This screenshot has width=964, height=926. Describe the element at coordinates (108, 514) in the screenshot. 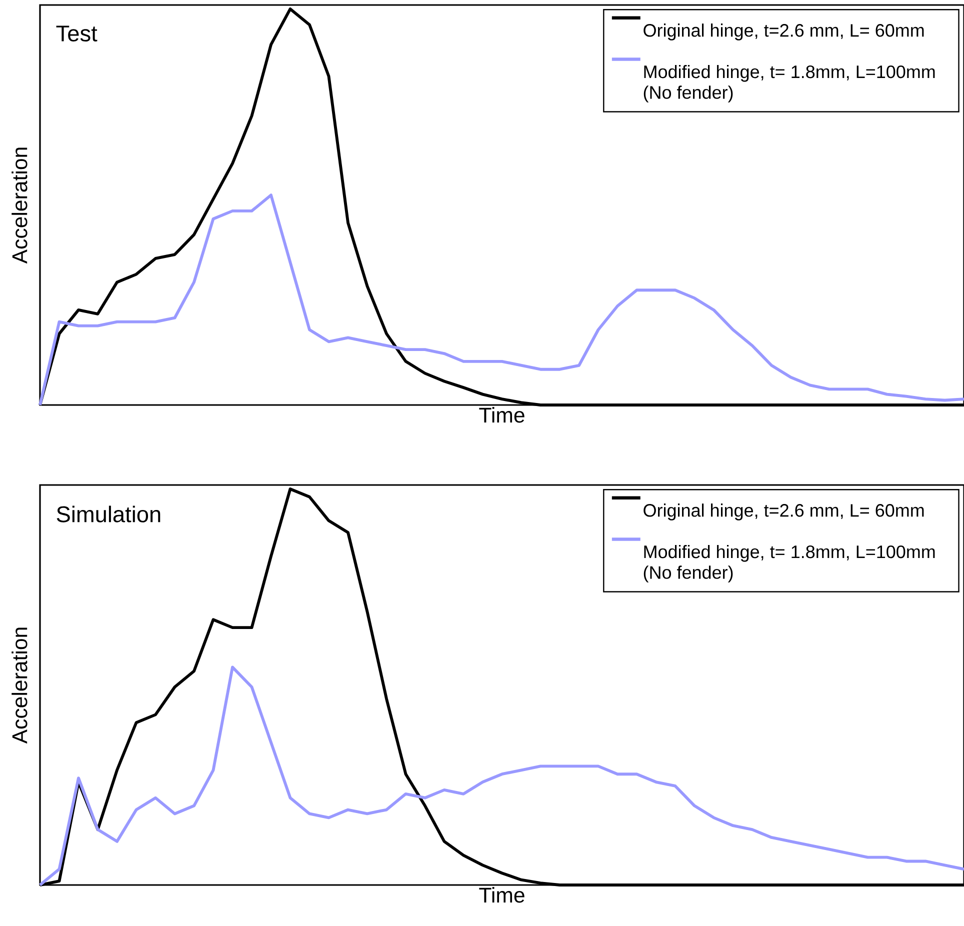

I see `text: Simulation` at that location.